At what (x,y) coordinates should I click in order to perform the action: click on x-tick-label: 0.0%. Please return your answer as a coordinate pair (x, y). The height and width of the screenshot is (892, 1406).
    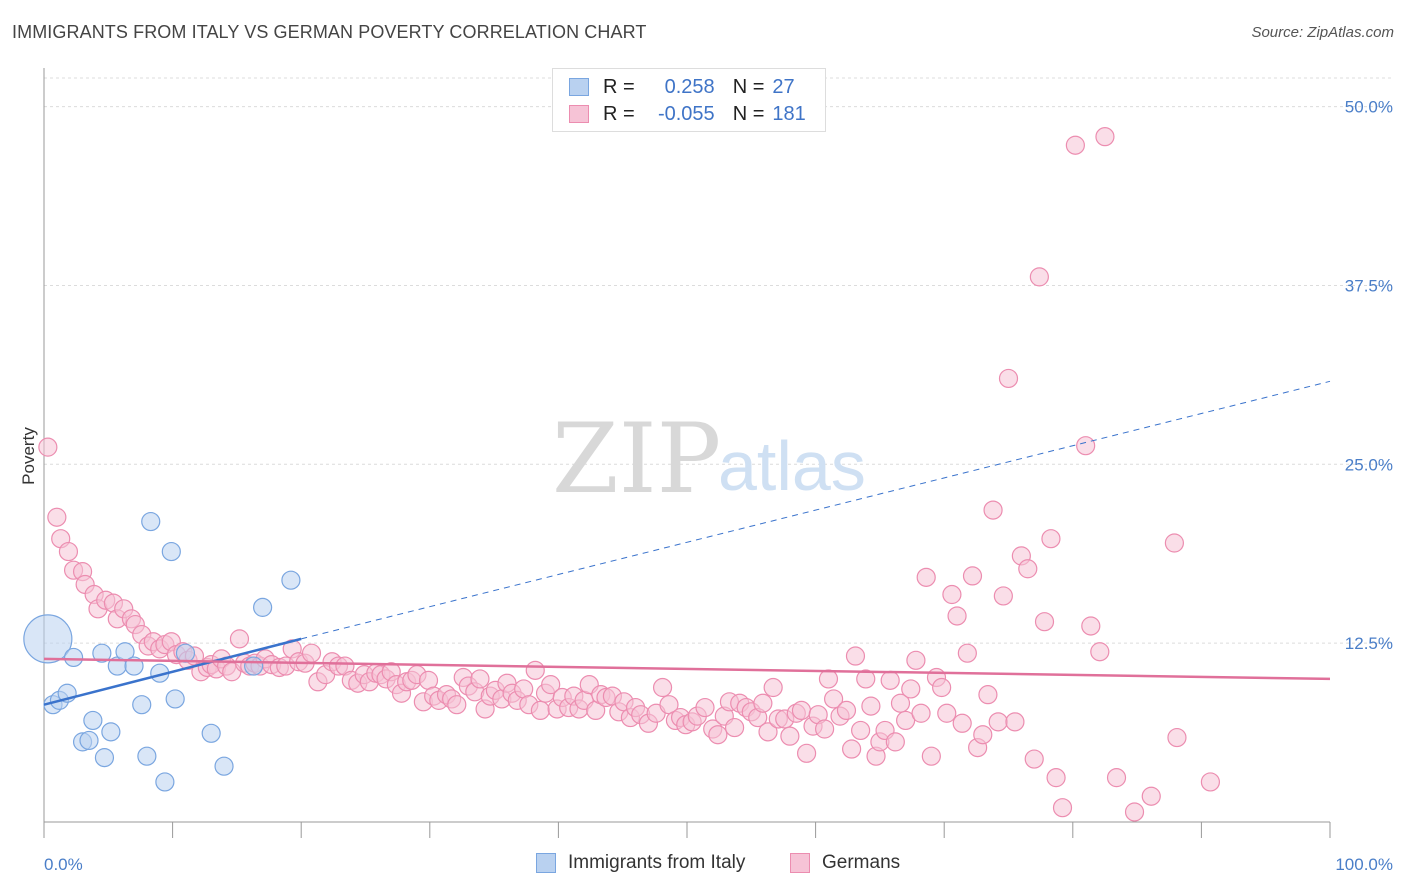
    Looking at the image, I should click on (63, 864).